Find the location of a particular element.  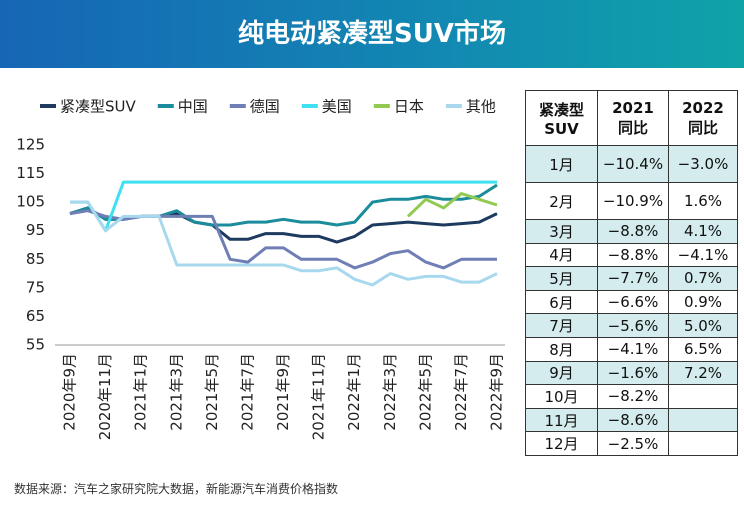

y-tick-label: 55 is located at coordinates (35, 345).